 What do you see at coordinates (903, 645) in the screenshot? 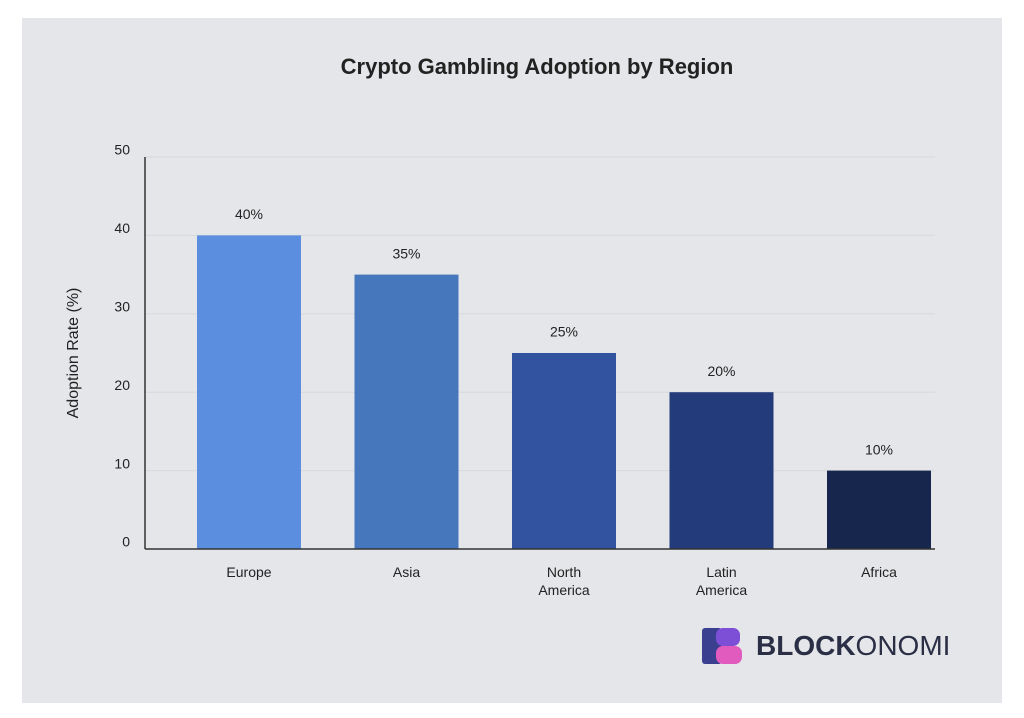
I see `logo-light: ONOMI` at bounding box center [903, 645].